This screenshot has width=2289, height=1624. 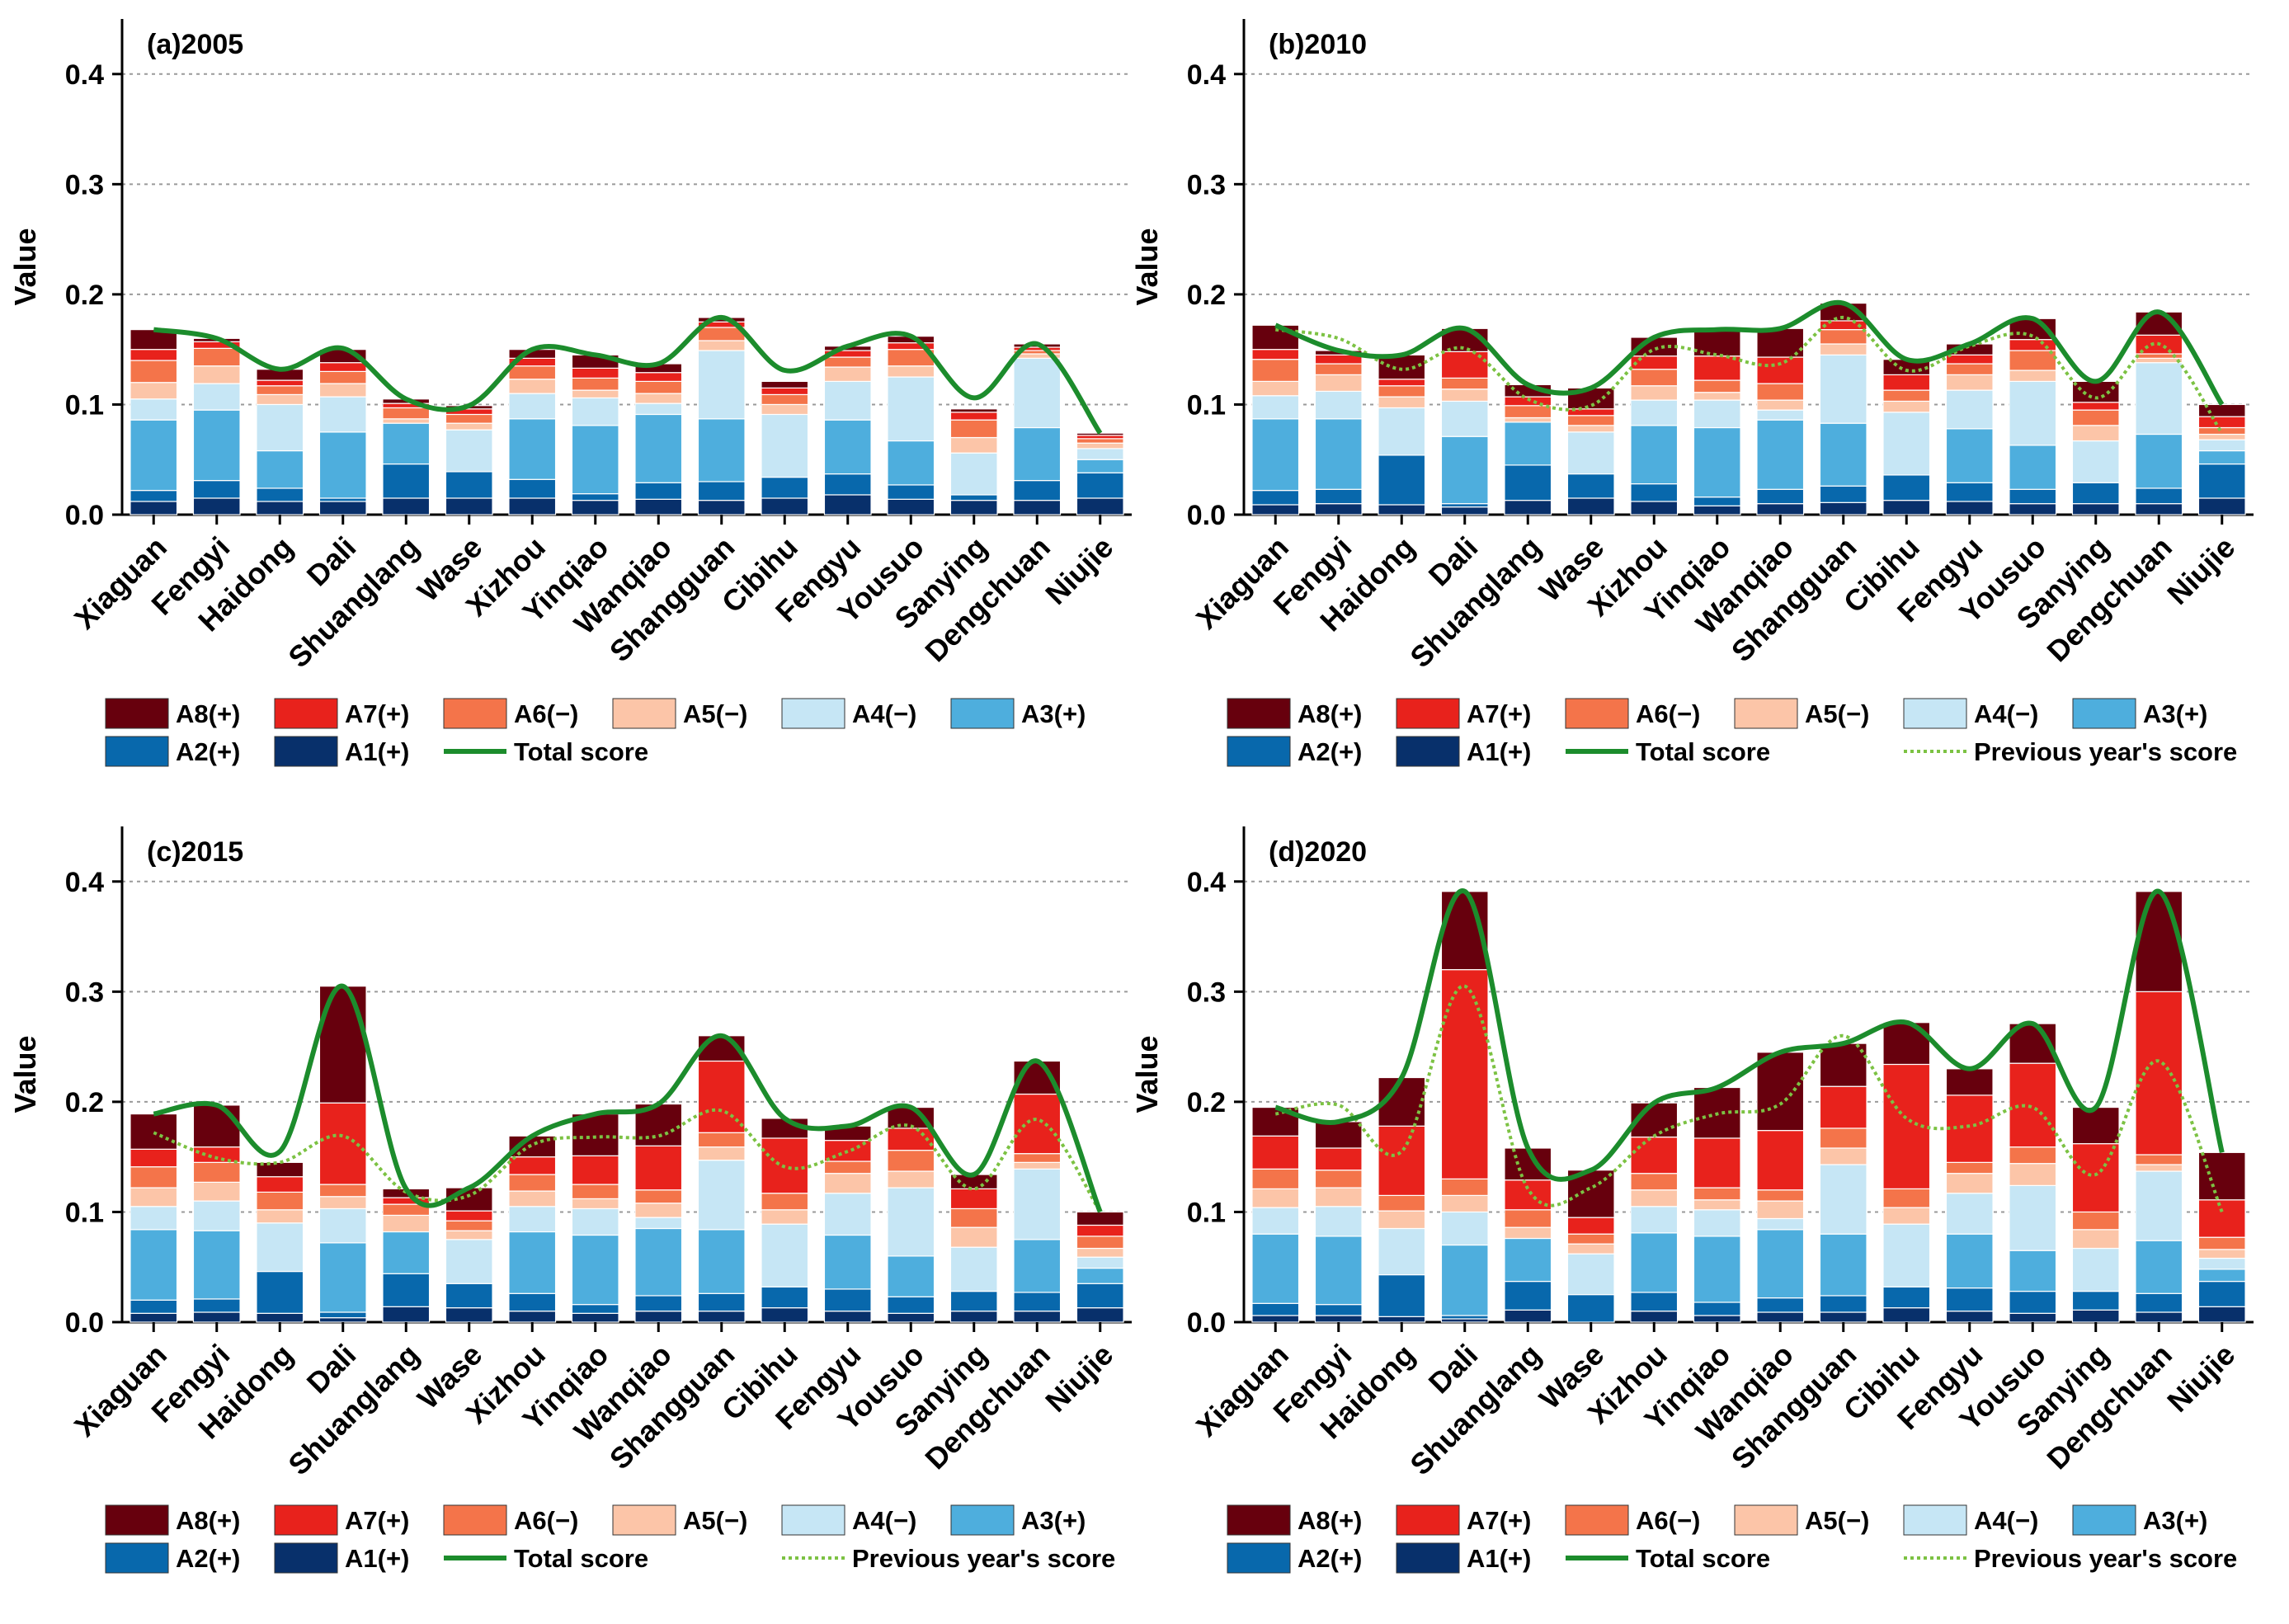 I want to click on y-tick-label: 0.3, so click(x=1207, y=992).